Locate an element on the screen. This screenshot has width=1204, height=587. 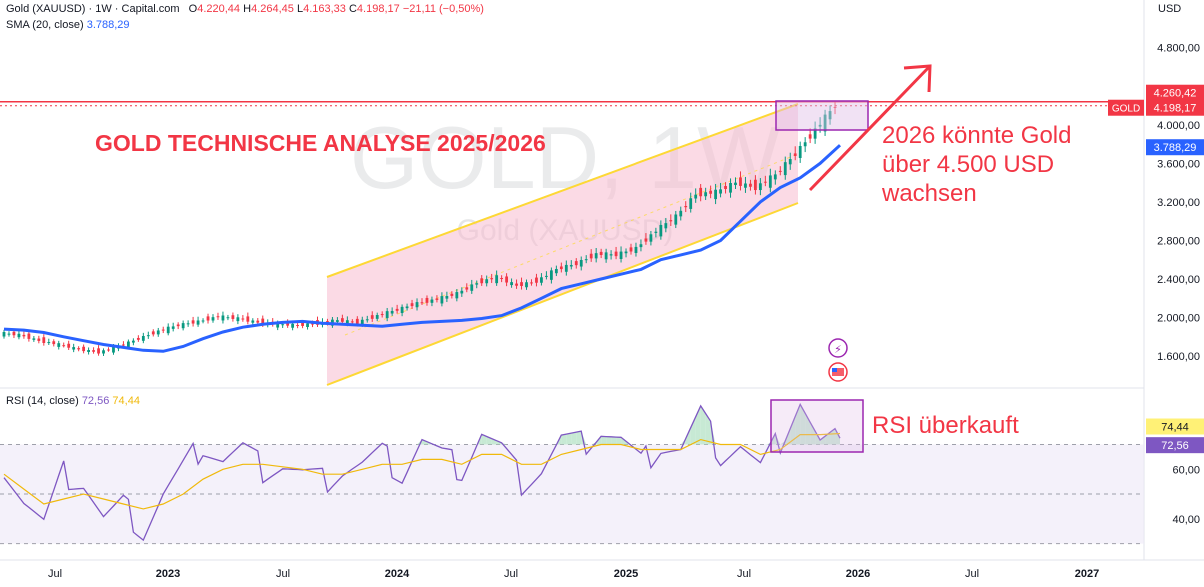
time-tick-0: Jul is located at coordinates (55, 574).